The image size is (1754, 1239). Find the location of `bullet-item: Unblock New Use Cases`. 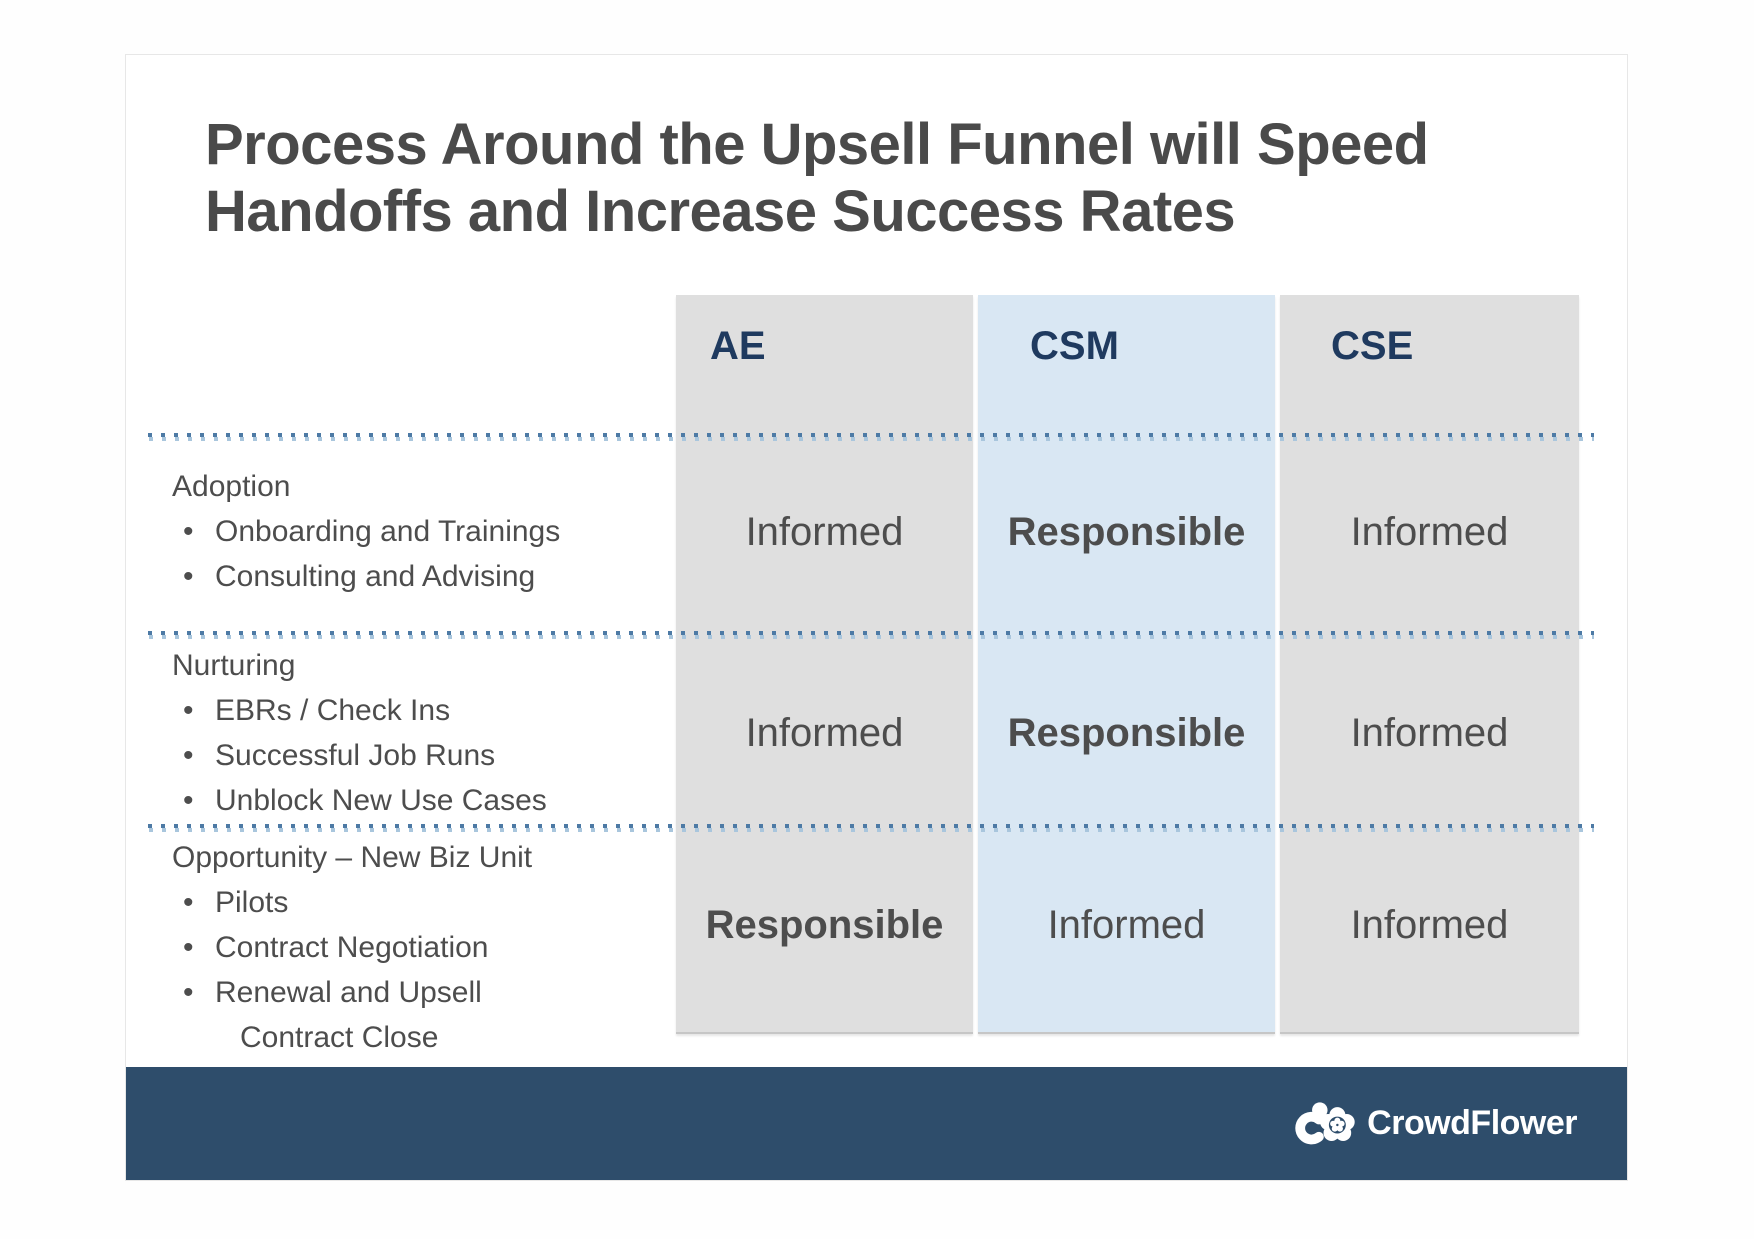

bullet-item: Unblock New Use Cases is located at coordinates (422, 800).